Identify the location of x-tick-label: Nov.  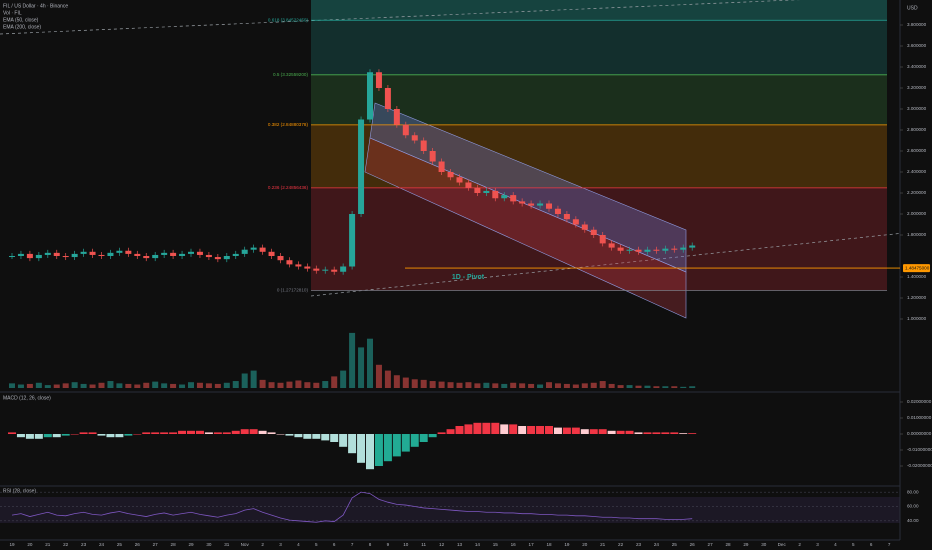
(245, 544).